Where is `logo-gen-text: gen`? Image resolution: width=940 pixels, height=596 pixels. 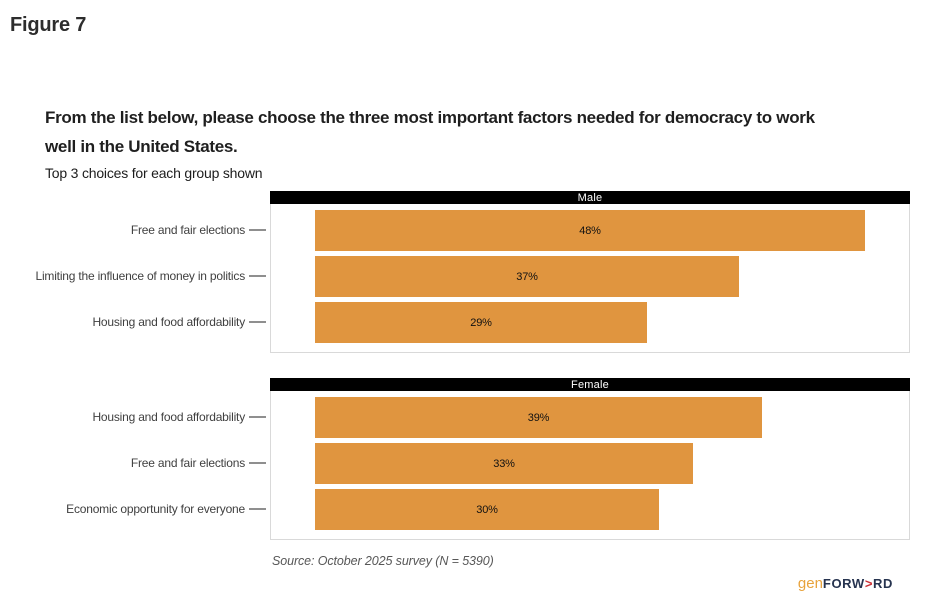
logo-gen-text: gen is located at coordinates (810, 583).